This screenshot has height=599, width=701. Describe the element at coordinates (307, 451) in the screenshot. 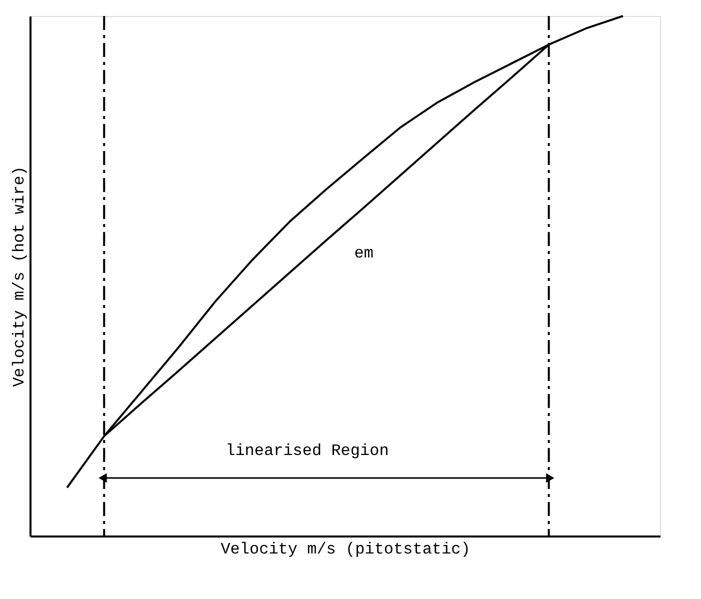

I see `annotation: linearised Region` at that location.